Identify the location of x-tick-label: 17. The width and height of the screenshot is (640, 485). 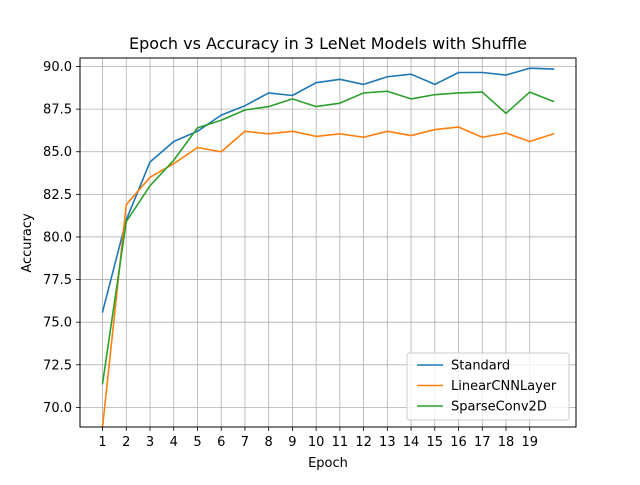
(482, 442).